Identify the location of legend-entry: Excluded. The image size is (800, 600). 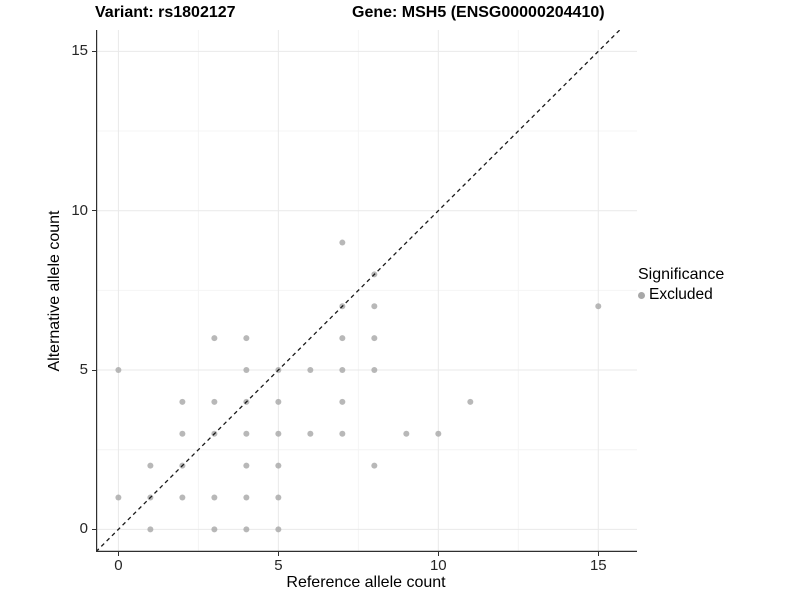
(681, 295).